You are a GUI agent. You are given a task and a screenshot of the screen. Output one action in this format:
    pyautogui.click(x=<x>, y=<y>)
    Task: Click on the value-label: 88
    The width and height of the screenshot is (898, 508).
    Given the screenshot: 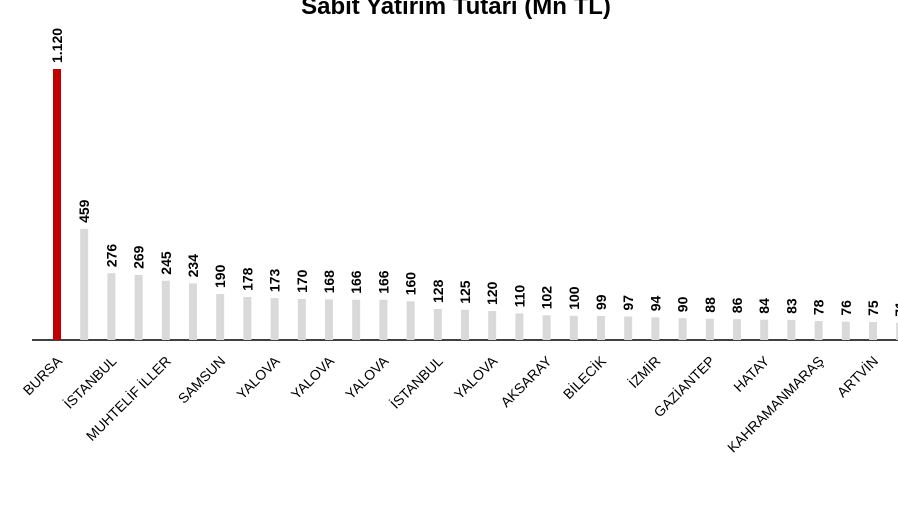 What is the action you would take?
    pyautogui.click(x=710, y=305)
    